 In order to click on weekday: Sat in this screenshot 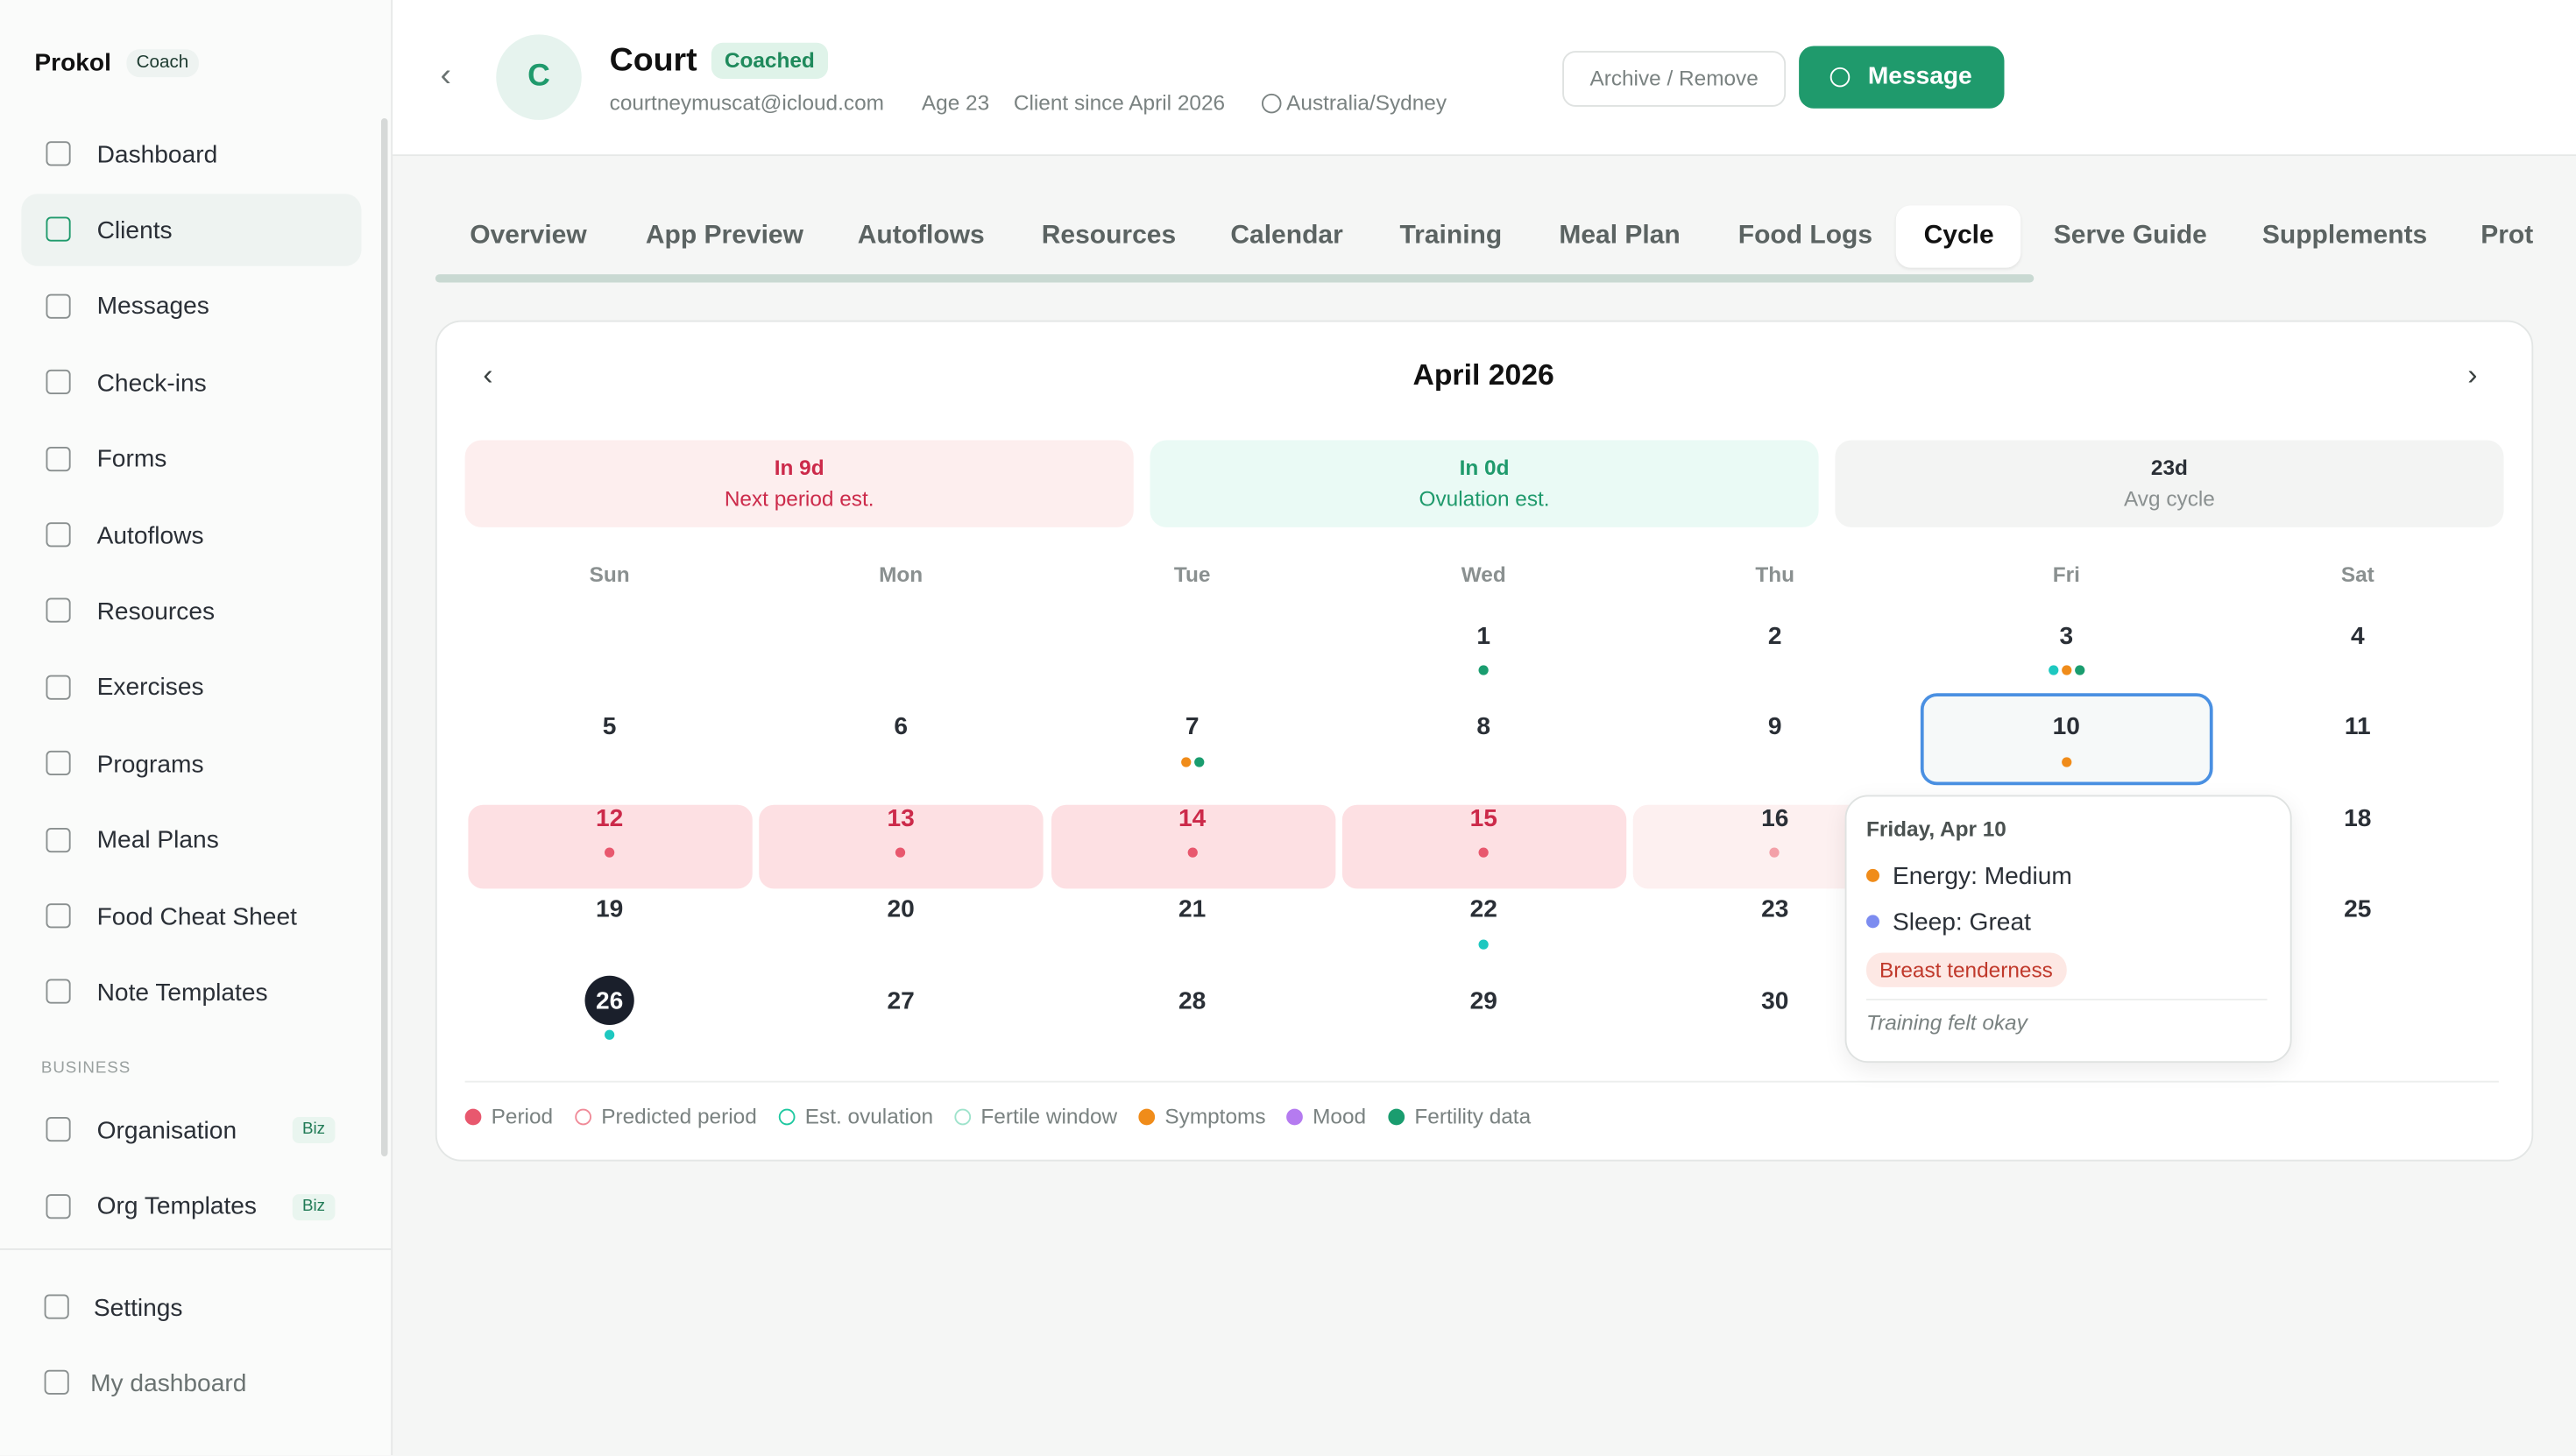, I will do `click(2357, 574)`.